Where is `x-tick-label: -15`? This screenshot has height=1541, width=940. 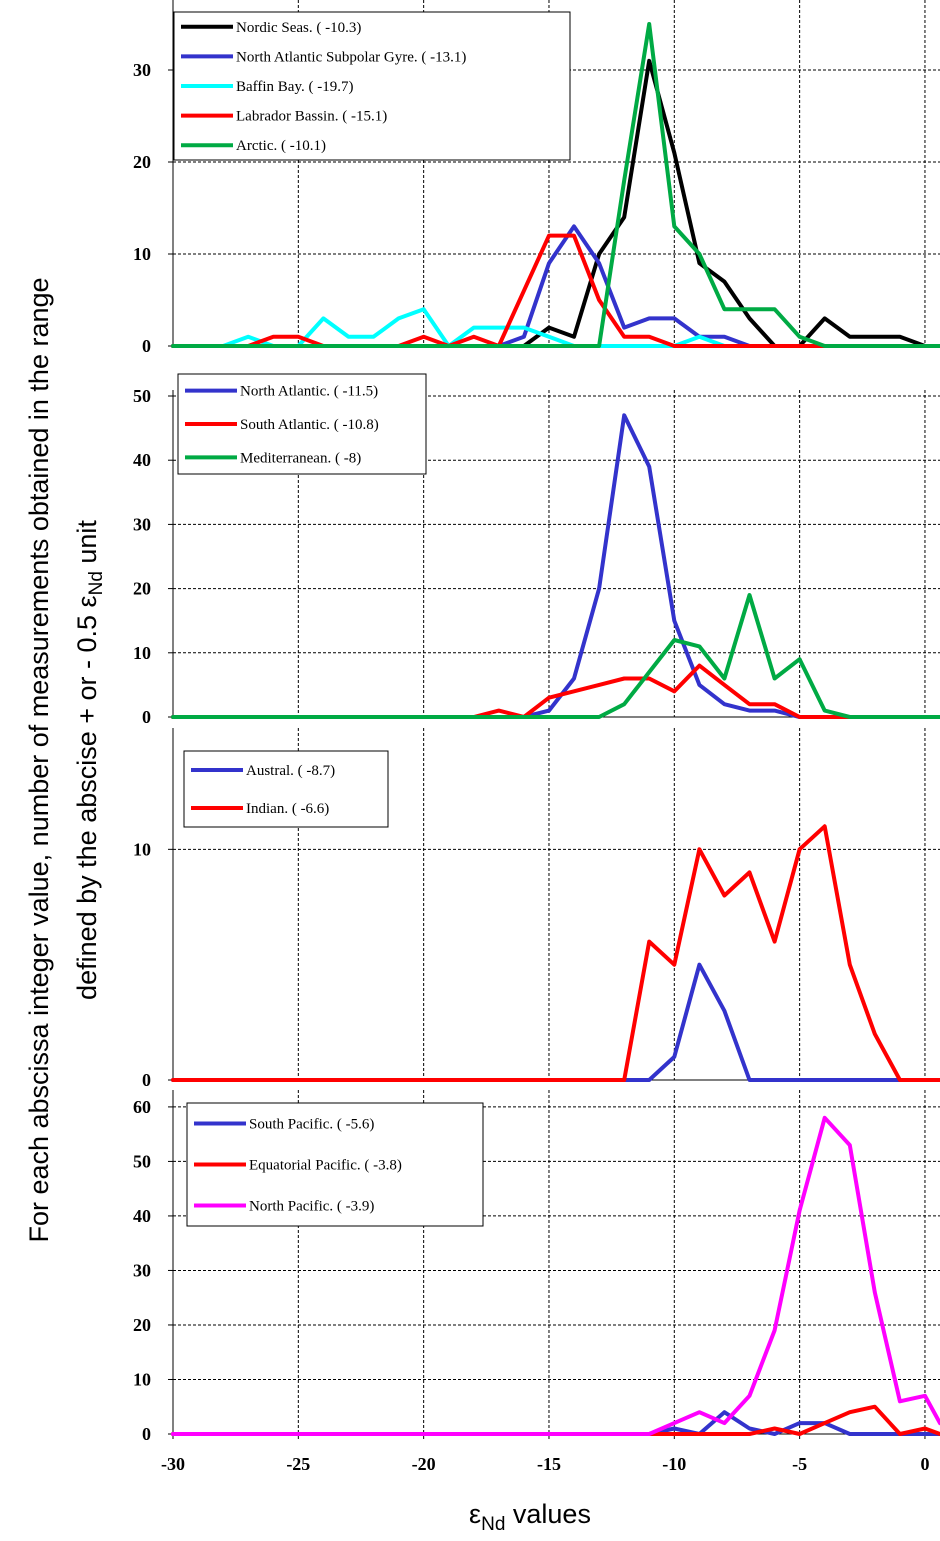
x-tick-label: -15 is located at coordinates (549, 1464).